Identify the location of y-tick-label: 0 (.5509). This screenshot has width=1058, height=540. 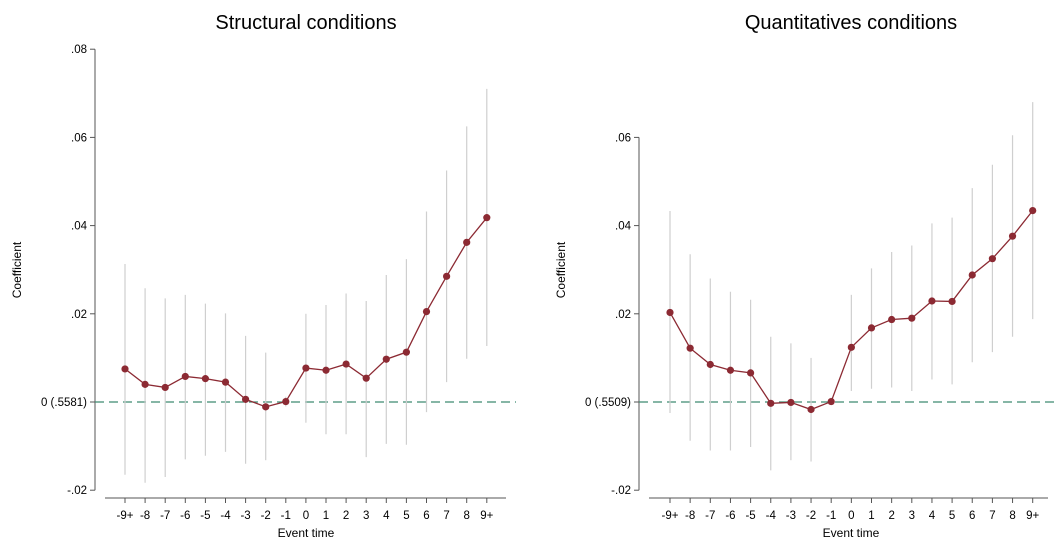
(608, 403).